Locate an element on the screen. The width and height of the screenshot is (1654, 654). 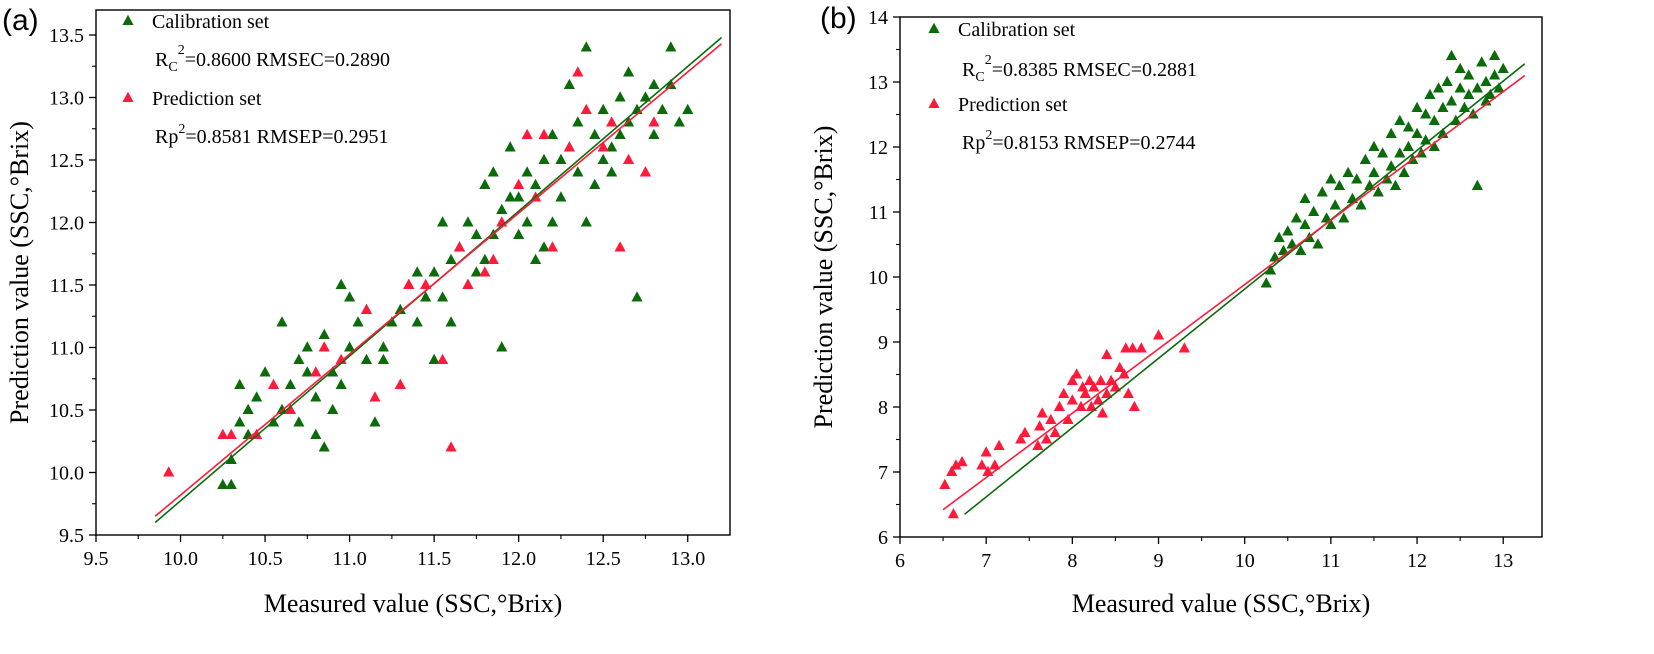
y-axis-title: Prediction value (SSC,°Brix) is located at coordinates (19, 272).